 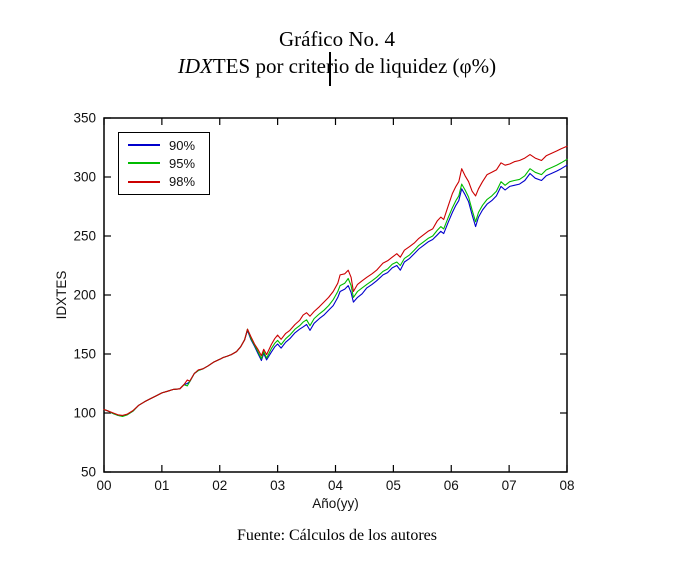 What do you see at coordinates (182, 182) in the screenshot?
I see `legend-label: 98%` at bounding box center [182, 182].